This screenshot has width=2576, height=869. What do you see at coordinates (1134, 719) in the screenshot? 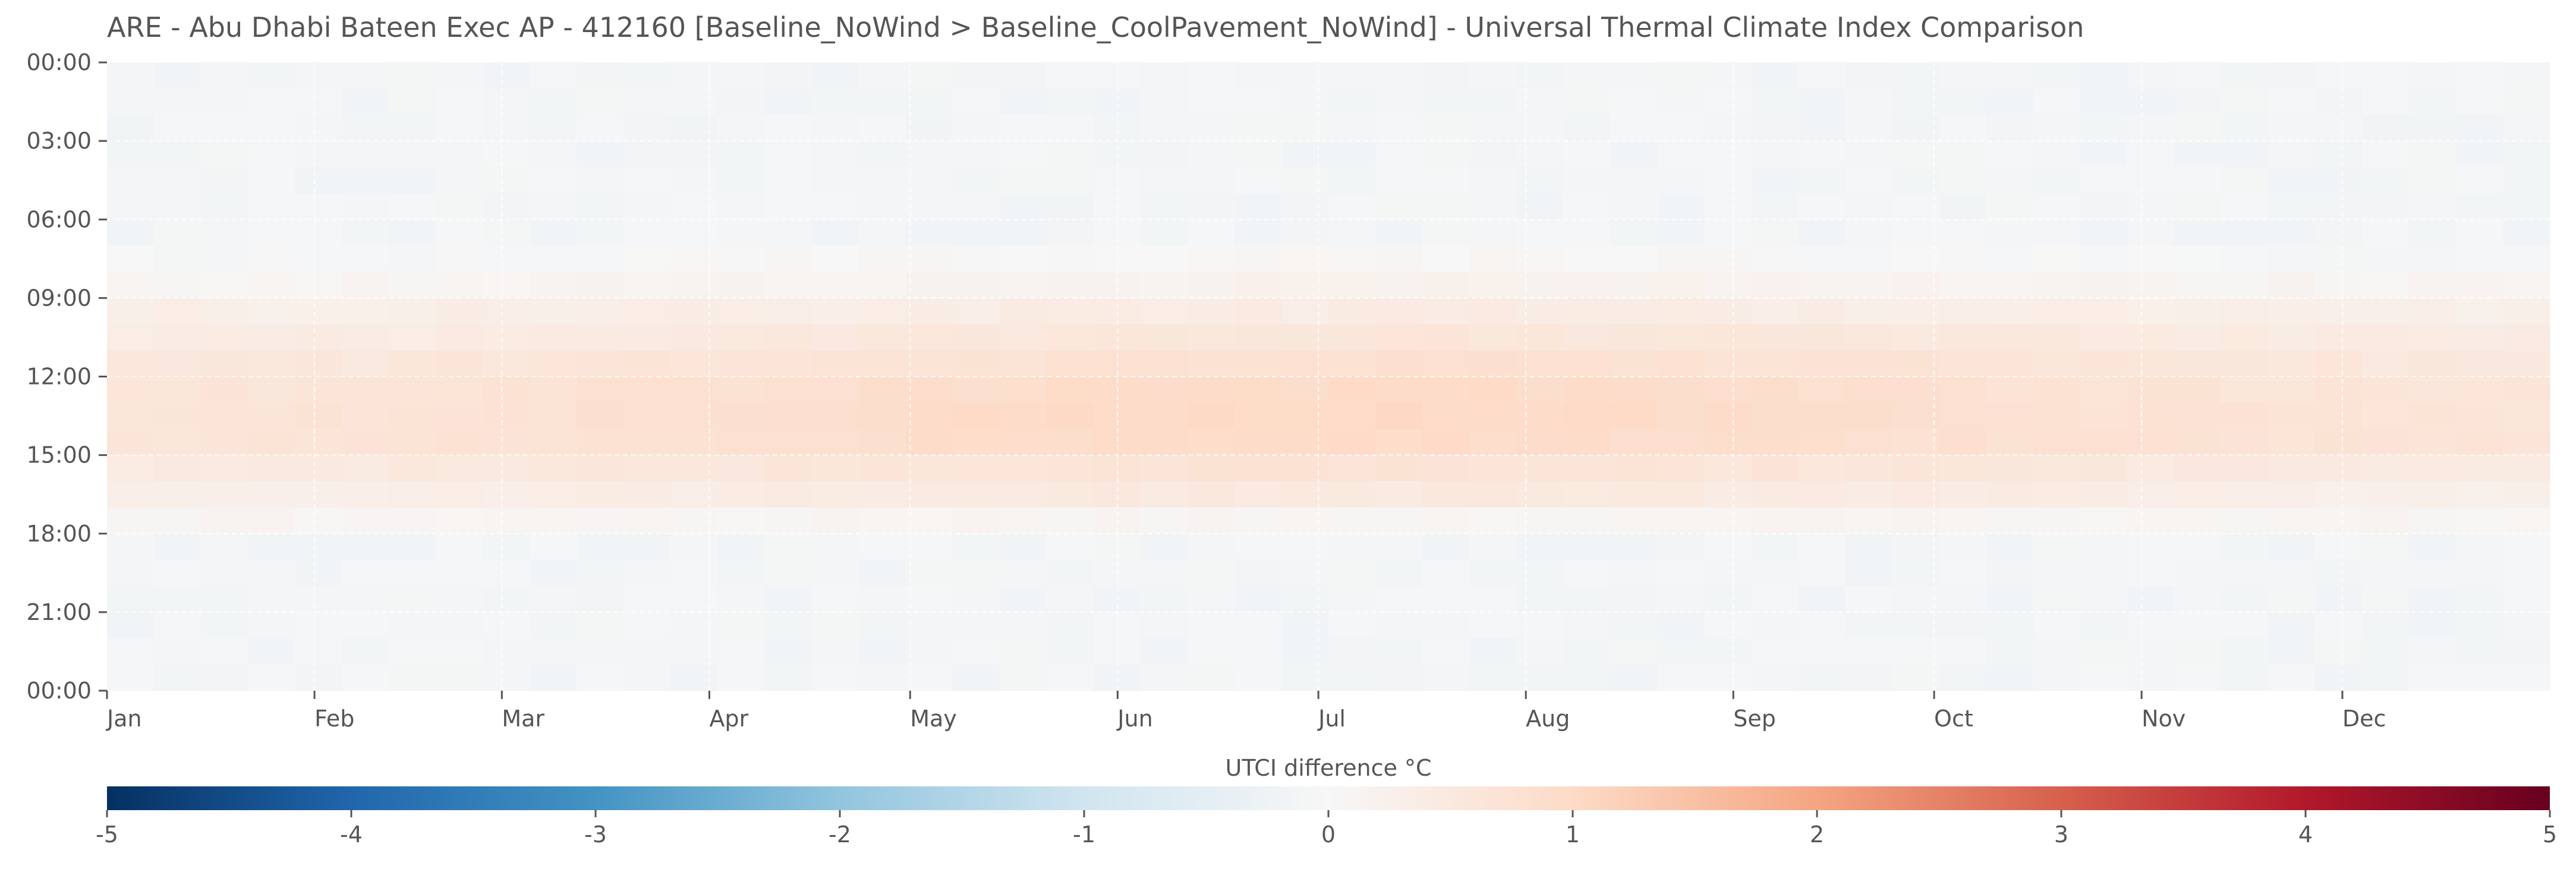
I see `x-tick-label: Jun` at bounding box center [1134, 719].